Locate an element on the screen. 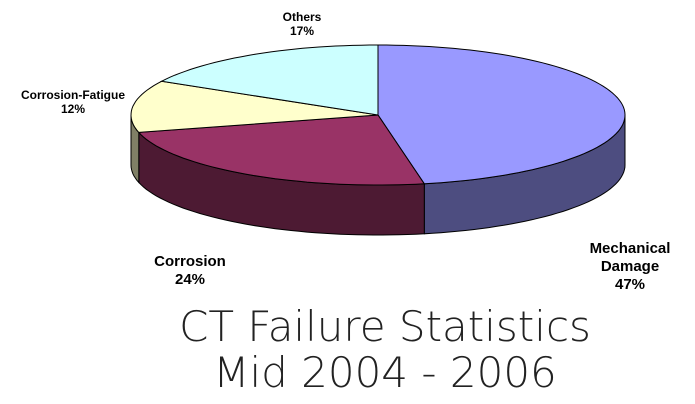 The image size is (695, 404). category-label: Corrosion-Fatigue is located at coordinates (73, 95).